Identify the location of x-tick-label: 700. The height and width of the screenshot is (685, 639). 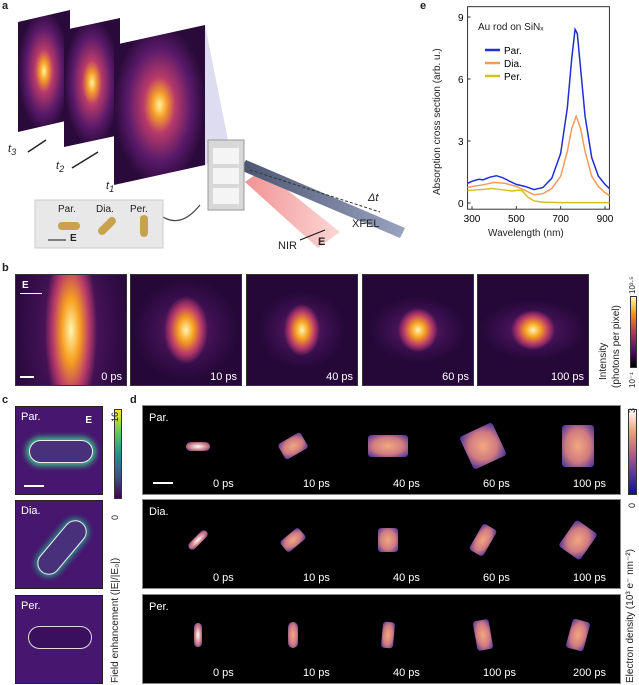
(560, 219).